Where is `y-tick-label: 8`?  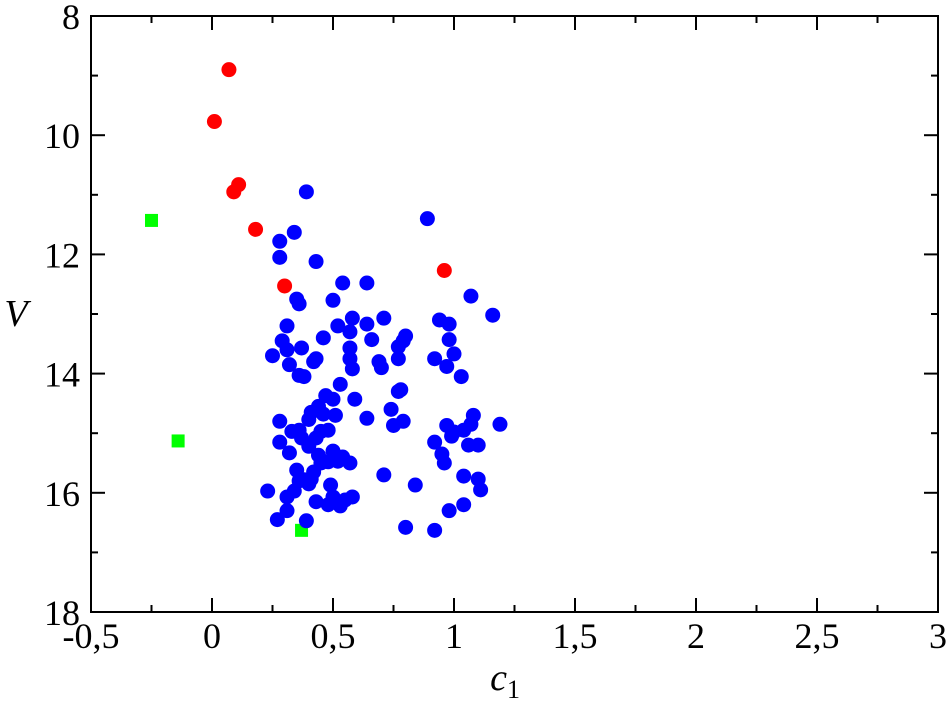 y-tick-label: 8 is located at coordinates (71, 18).